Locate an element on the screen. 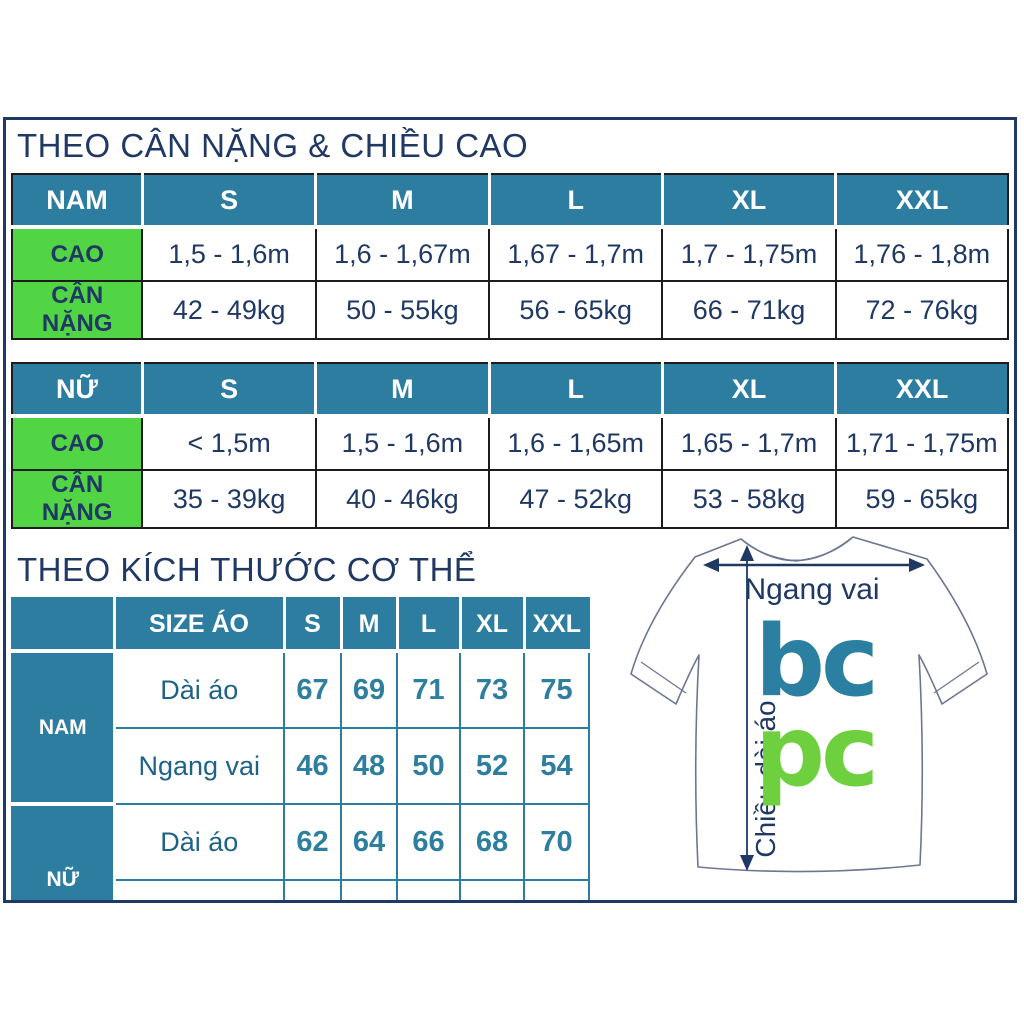 The width and height of the screenshot is (1024, 1024). logo-bc: bc is located at coordinates (815, 662).